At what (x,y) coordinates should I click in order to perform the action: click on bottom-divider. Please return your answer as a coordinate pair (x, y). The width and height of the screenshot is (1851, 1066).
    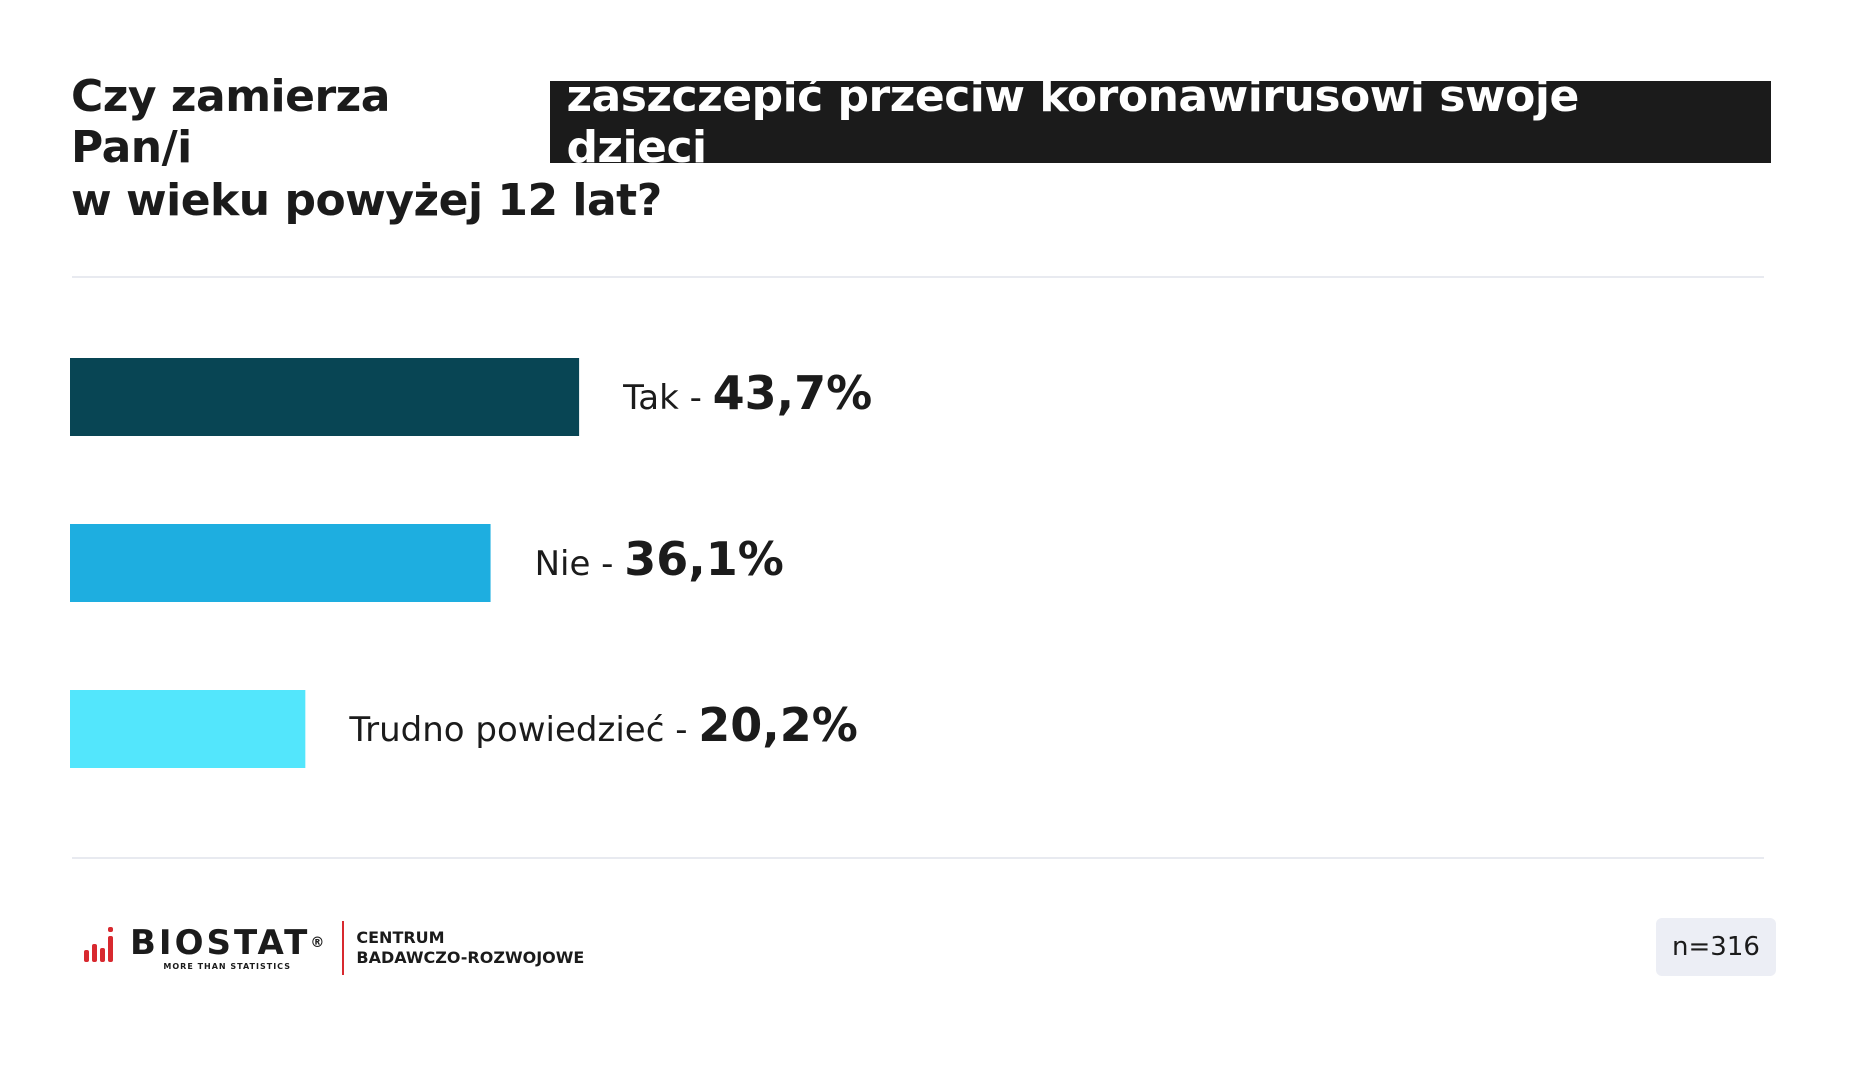
    Looking at the image, I should click on (918, 858).